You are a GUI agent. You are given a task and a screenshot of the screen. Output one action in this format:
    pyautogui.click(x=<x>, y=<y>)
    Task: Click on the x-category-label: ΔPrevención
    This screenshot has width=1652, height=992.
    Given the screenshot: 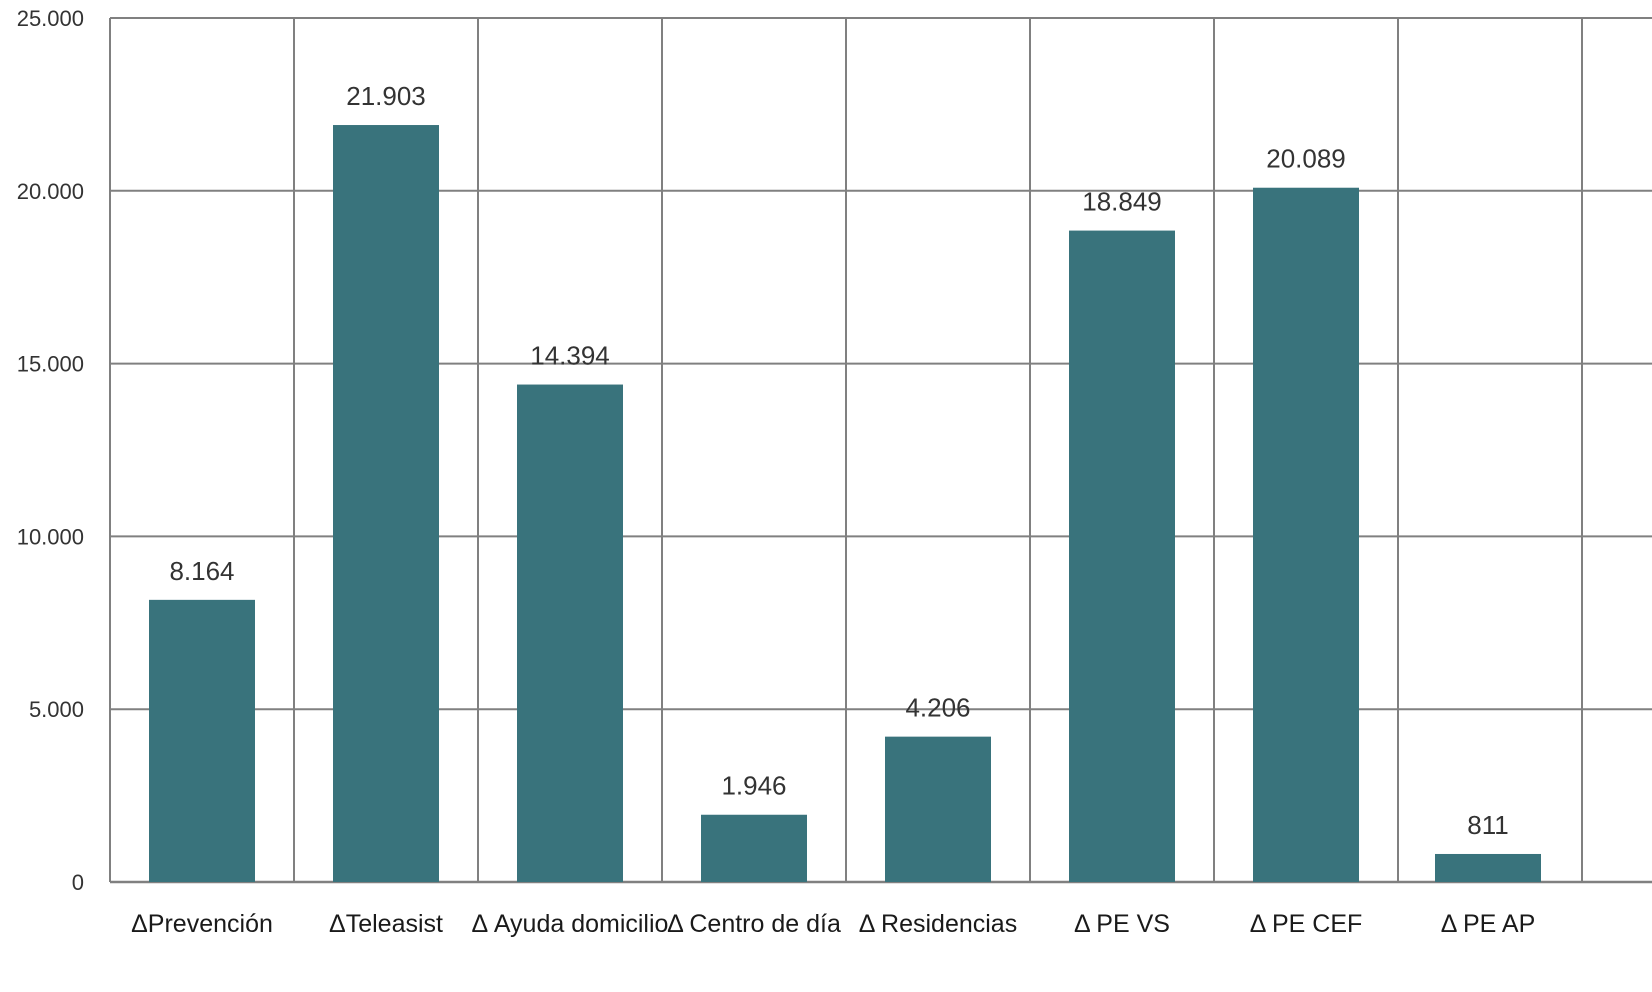 What is the action you would take?
    pyautogui.click(x=202, y=924)
    